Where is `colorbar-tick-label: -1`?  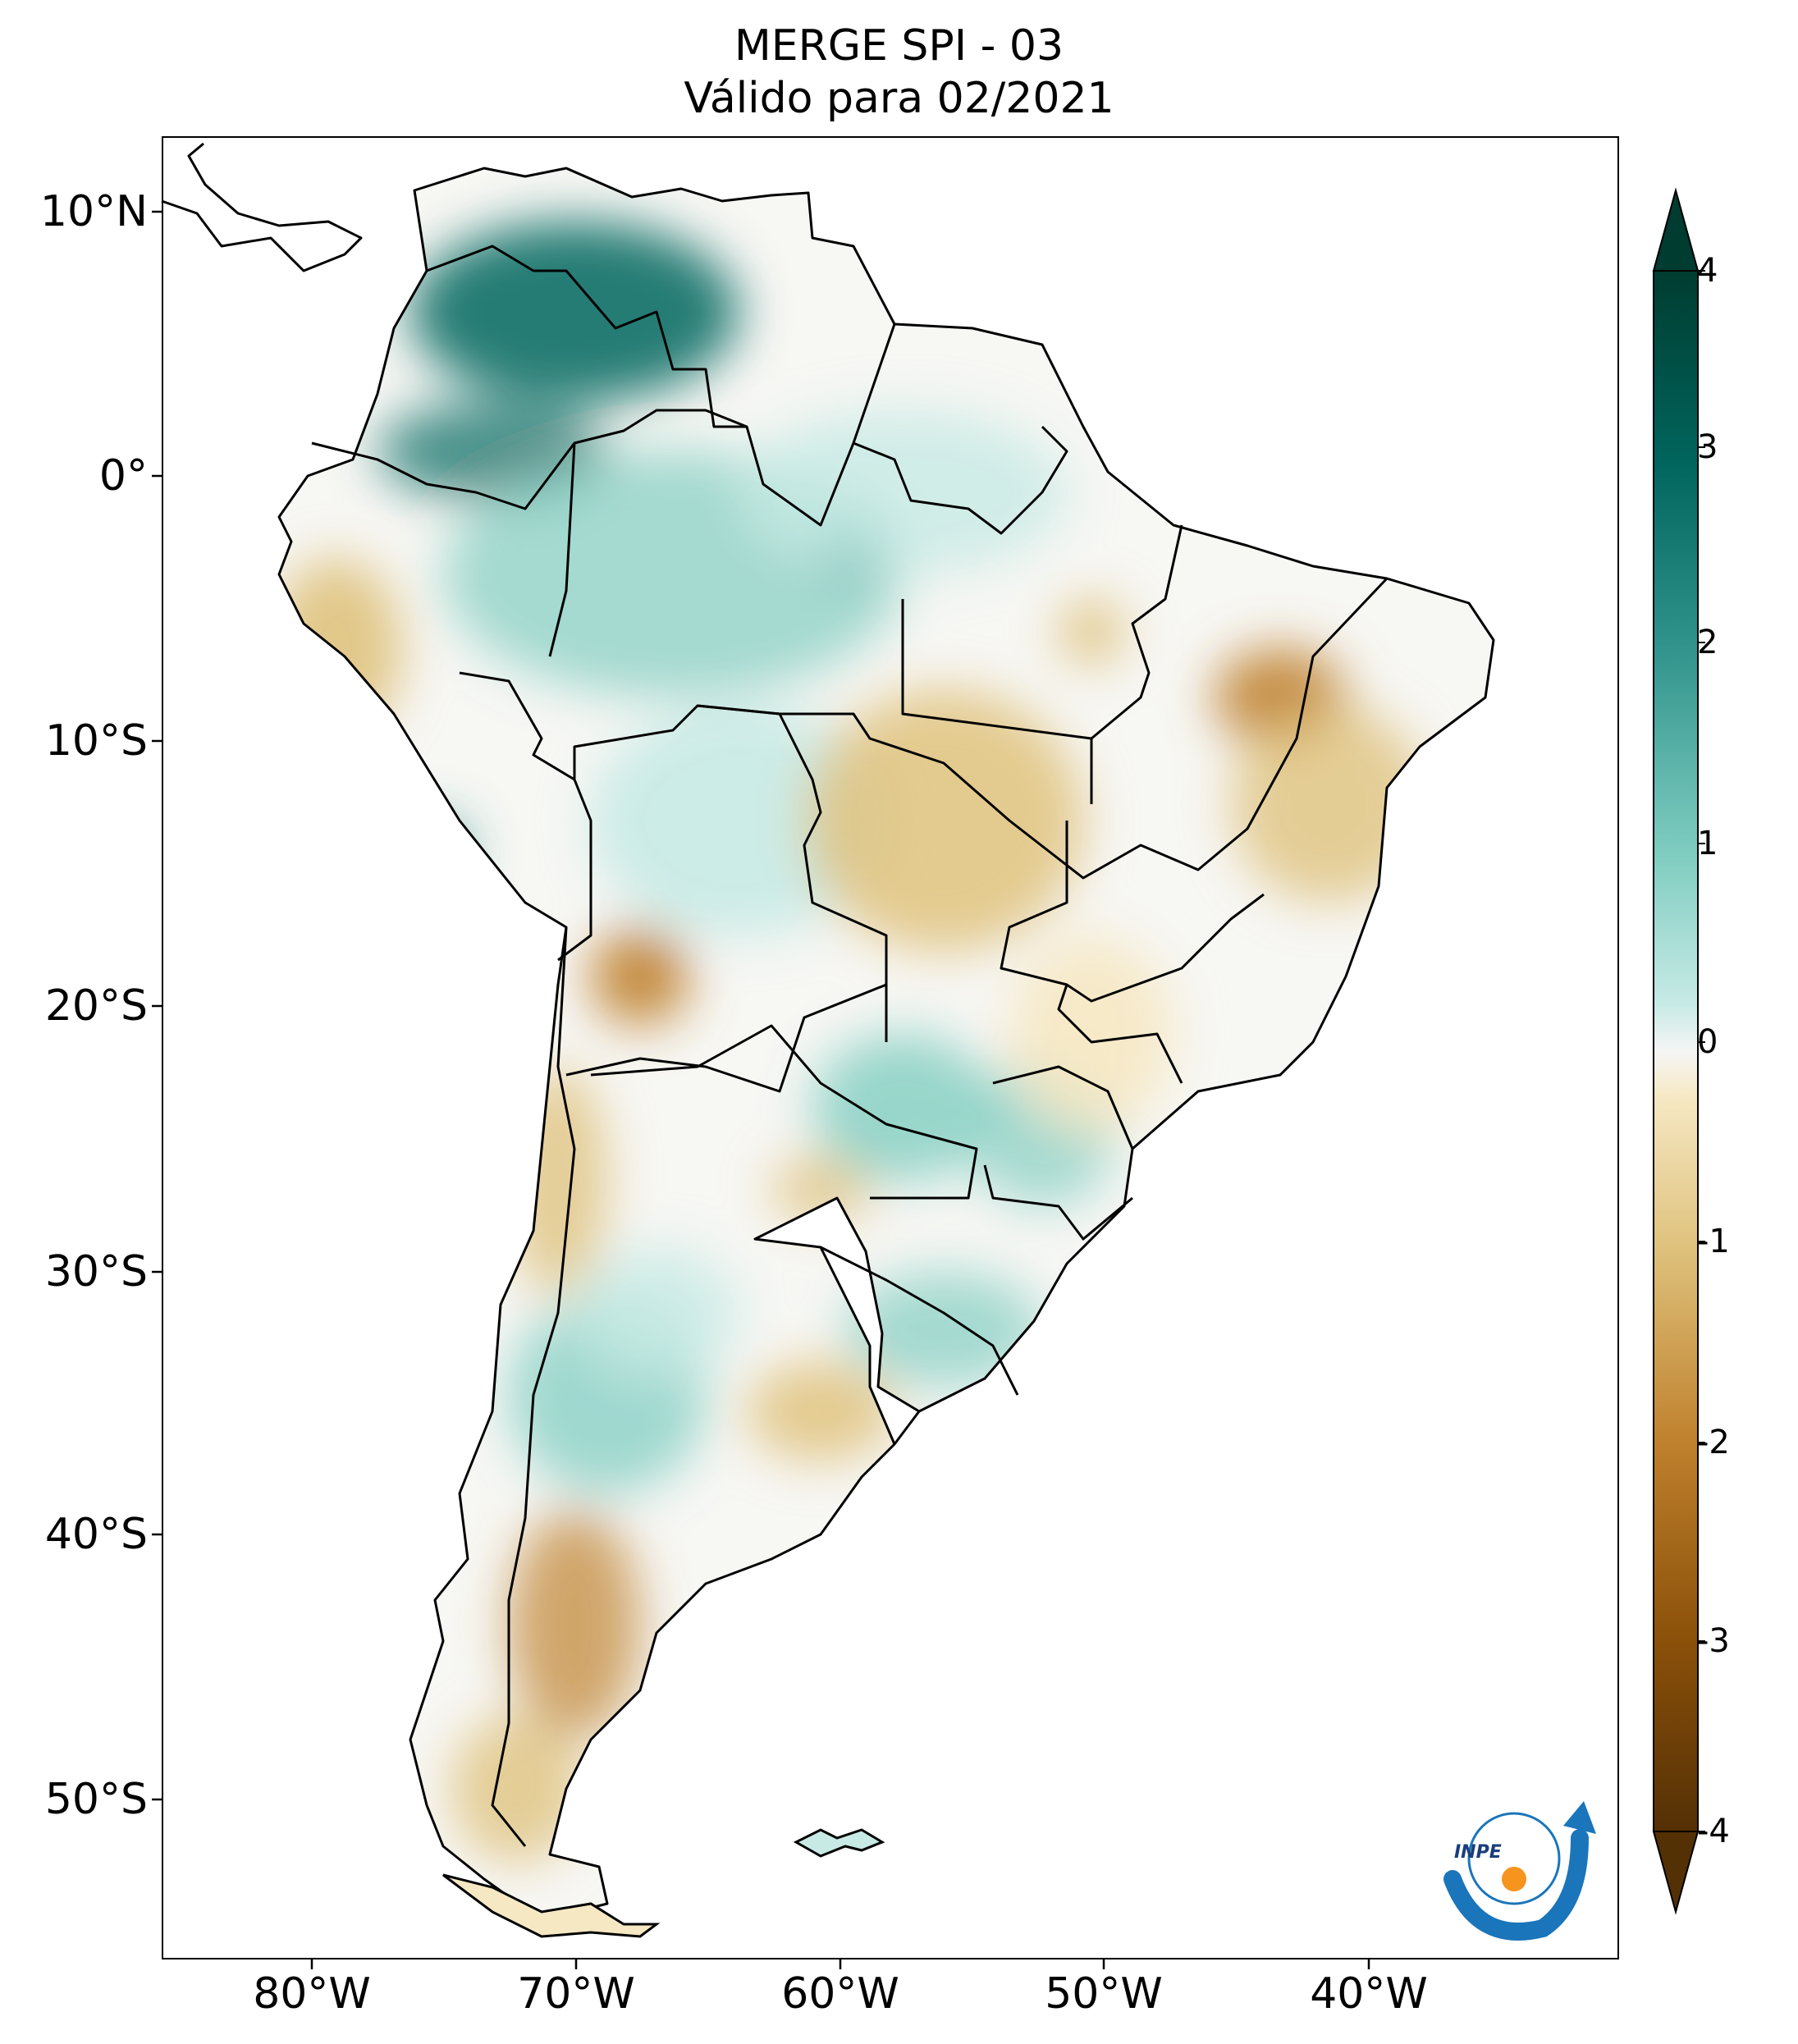 colorbar-tick-label: -1 is located at coordinates (1713, 1241).